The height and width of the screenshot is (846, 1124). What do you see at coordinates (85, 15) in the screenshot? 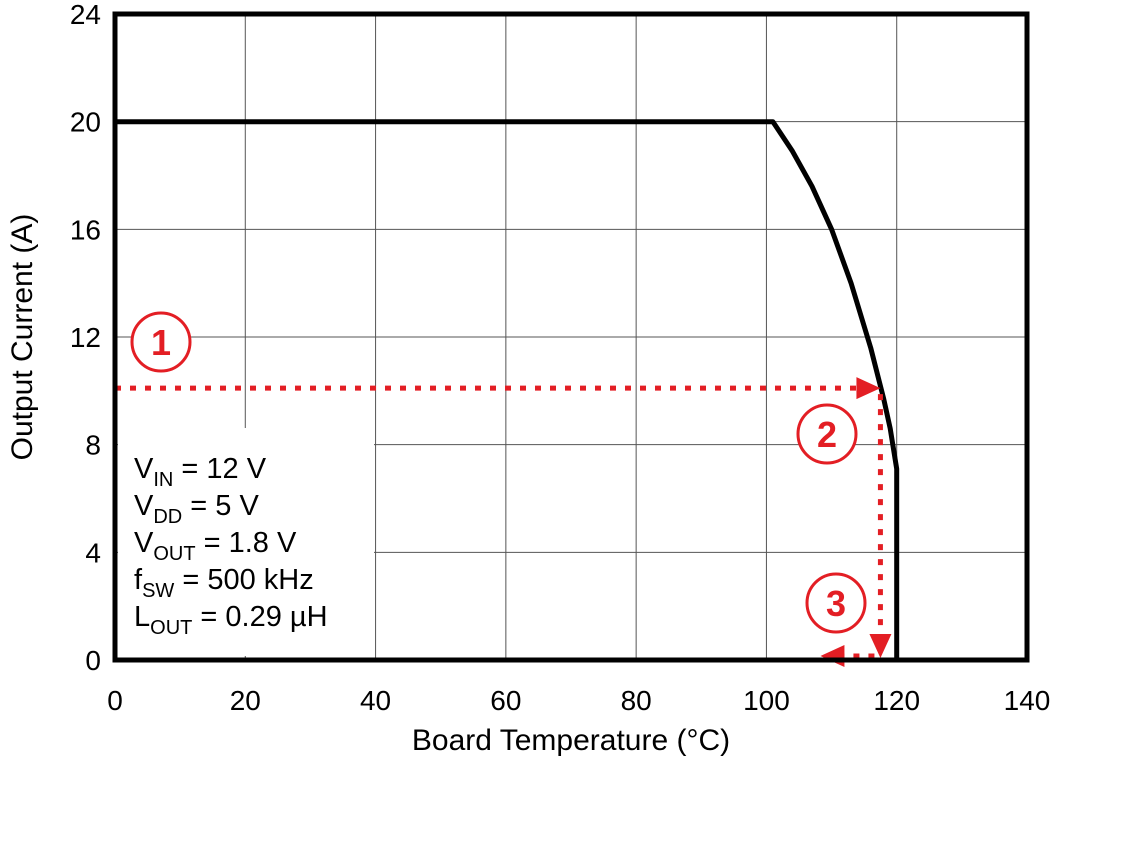
I see `y-tick-label: 24` at bounding box center [85, 15].